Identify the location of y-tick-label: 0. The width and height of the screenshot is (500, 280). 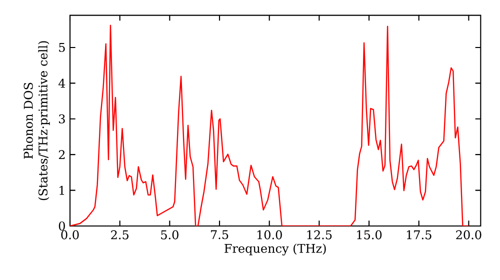
(61, 226).